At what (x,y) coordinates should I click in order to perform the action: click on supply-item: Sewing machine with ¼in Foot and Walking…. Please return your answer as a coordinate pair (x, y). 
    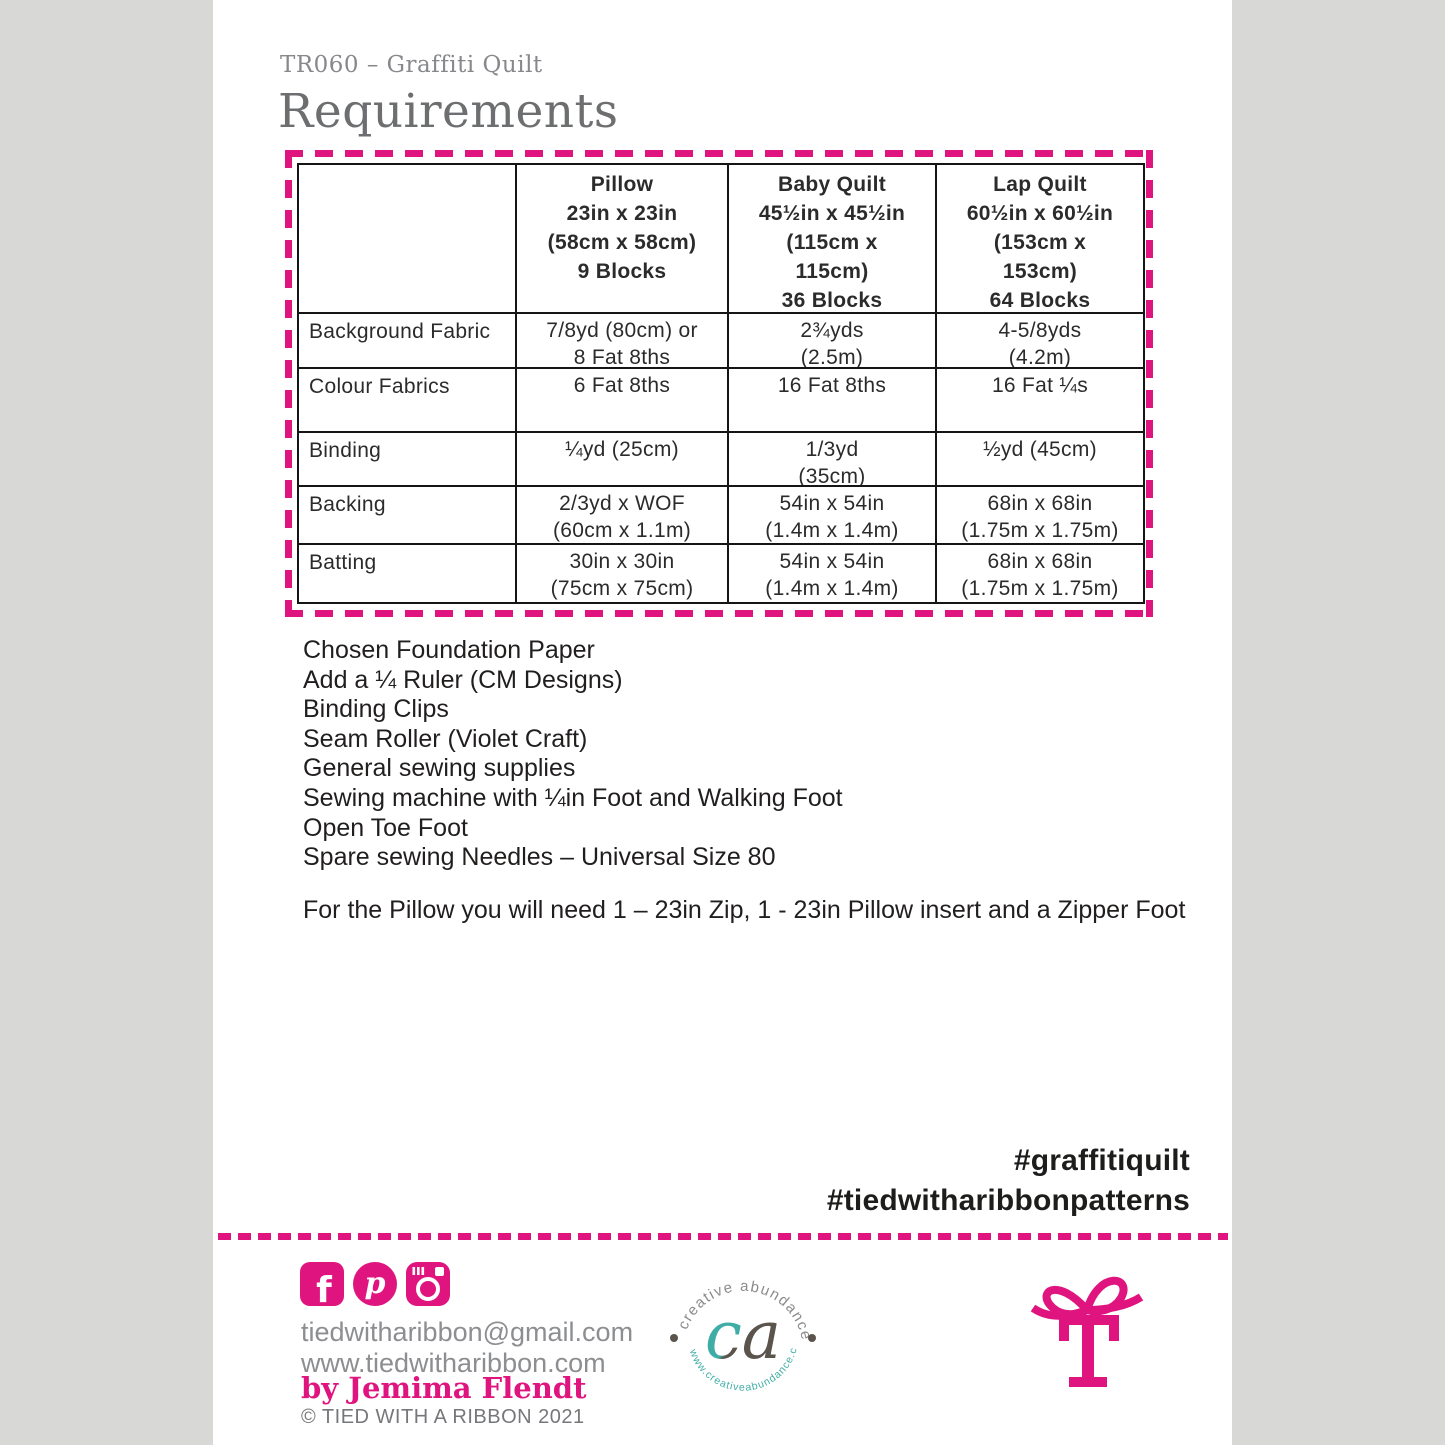
    Looking at the image, I should click on (573, 797).